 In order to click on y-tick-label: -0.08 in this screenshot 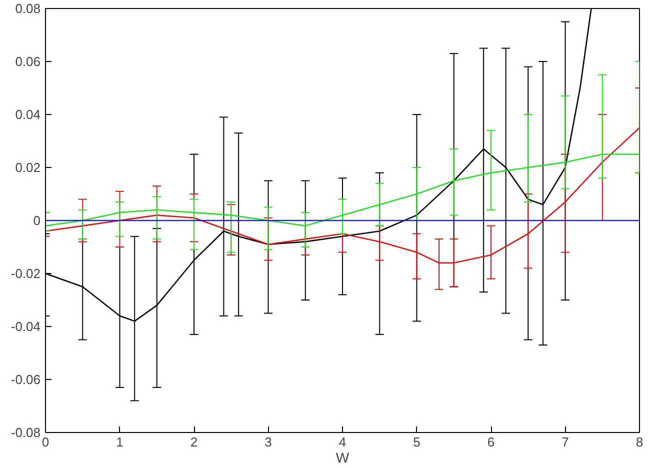, I will do `click(25, 432)`.